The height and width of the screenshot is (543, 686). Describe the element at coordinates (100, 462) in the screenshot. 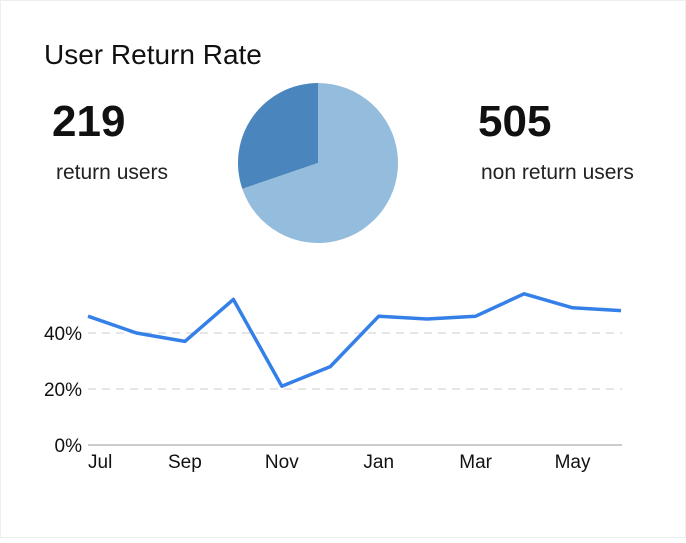

I see `x-tick-label: Jul` at that location.